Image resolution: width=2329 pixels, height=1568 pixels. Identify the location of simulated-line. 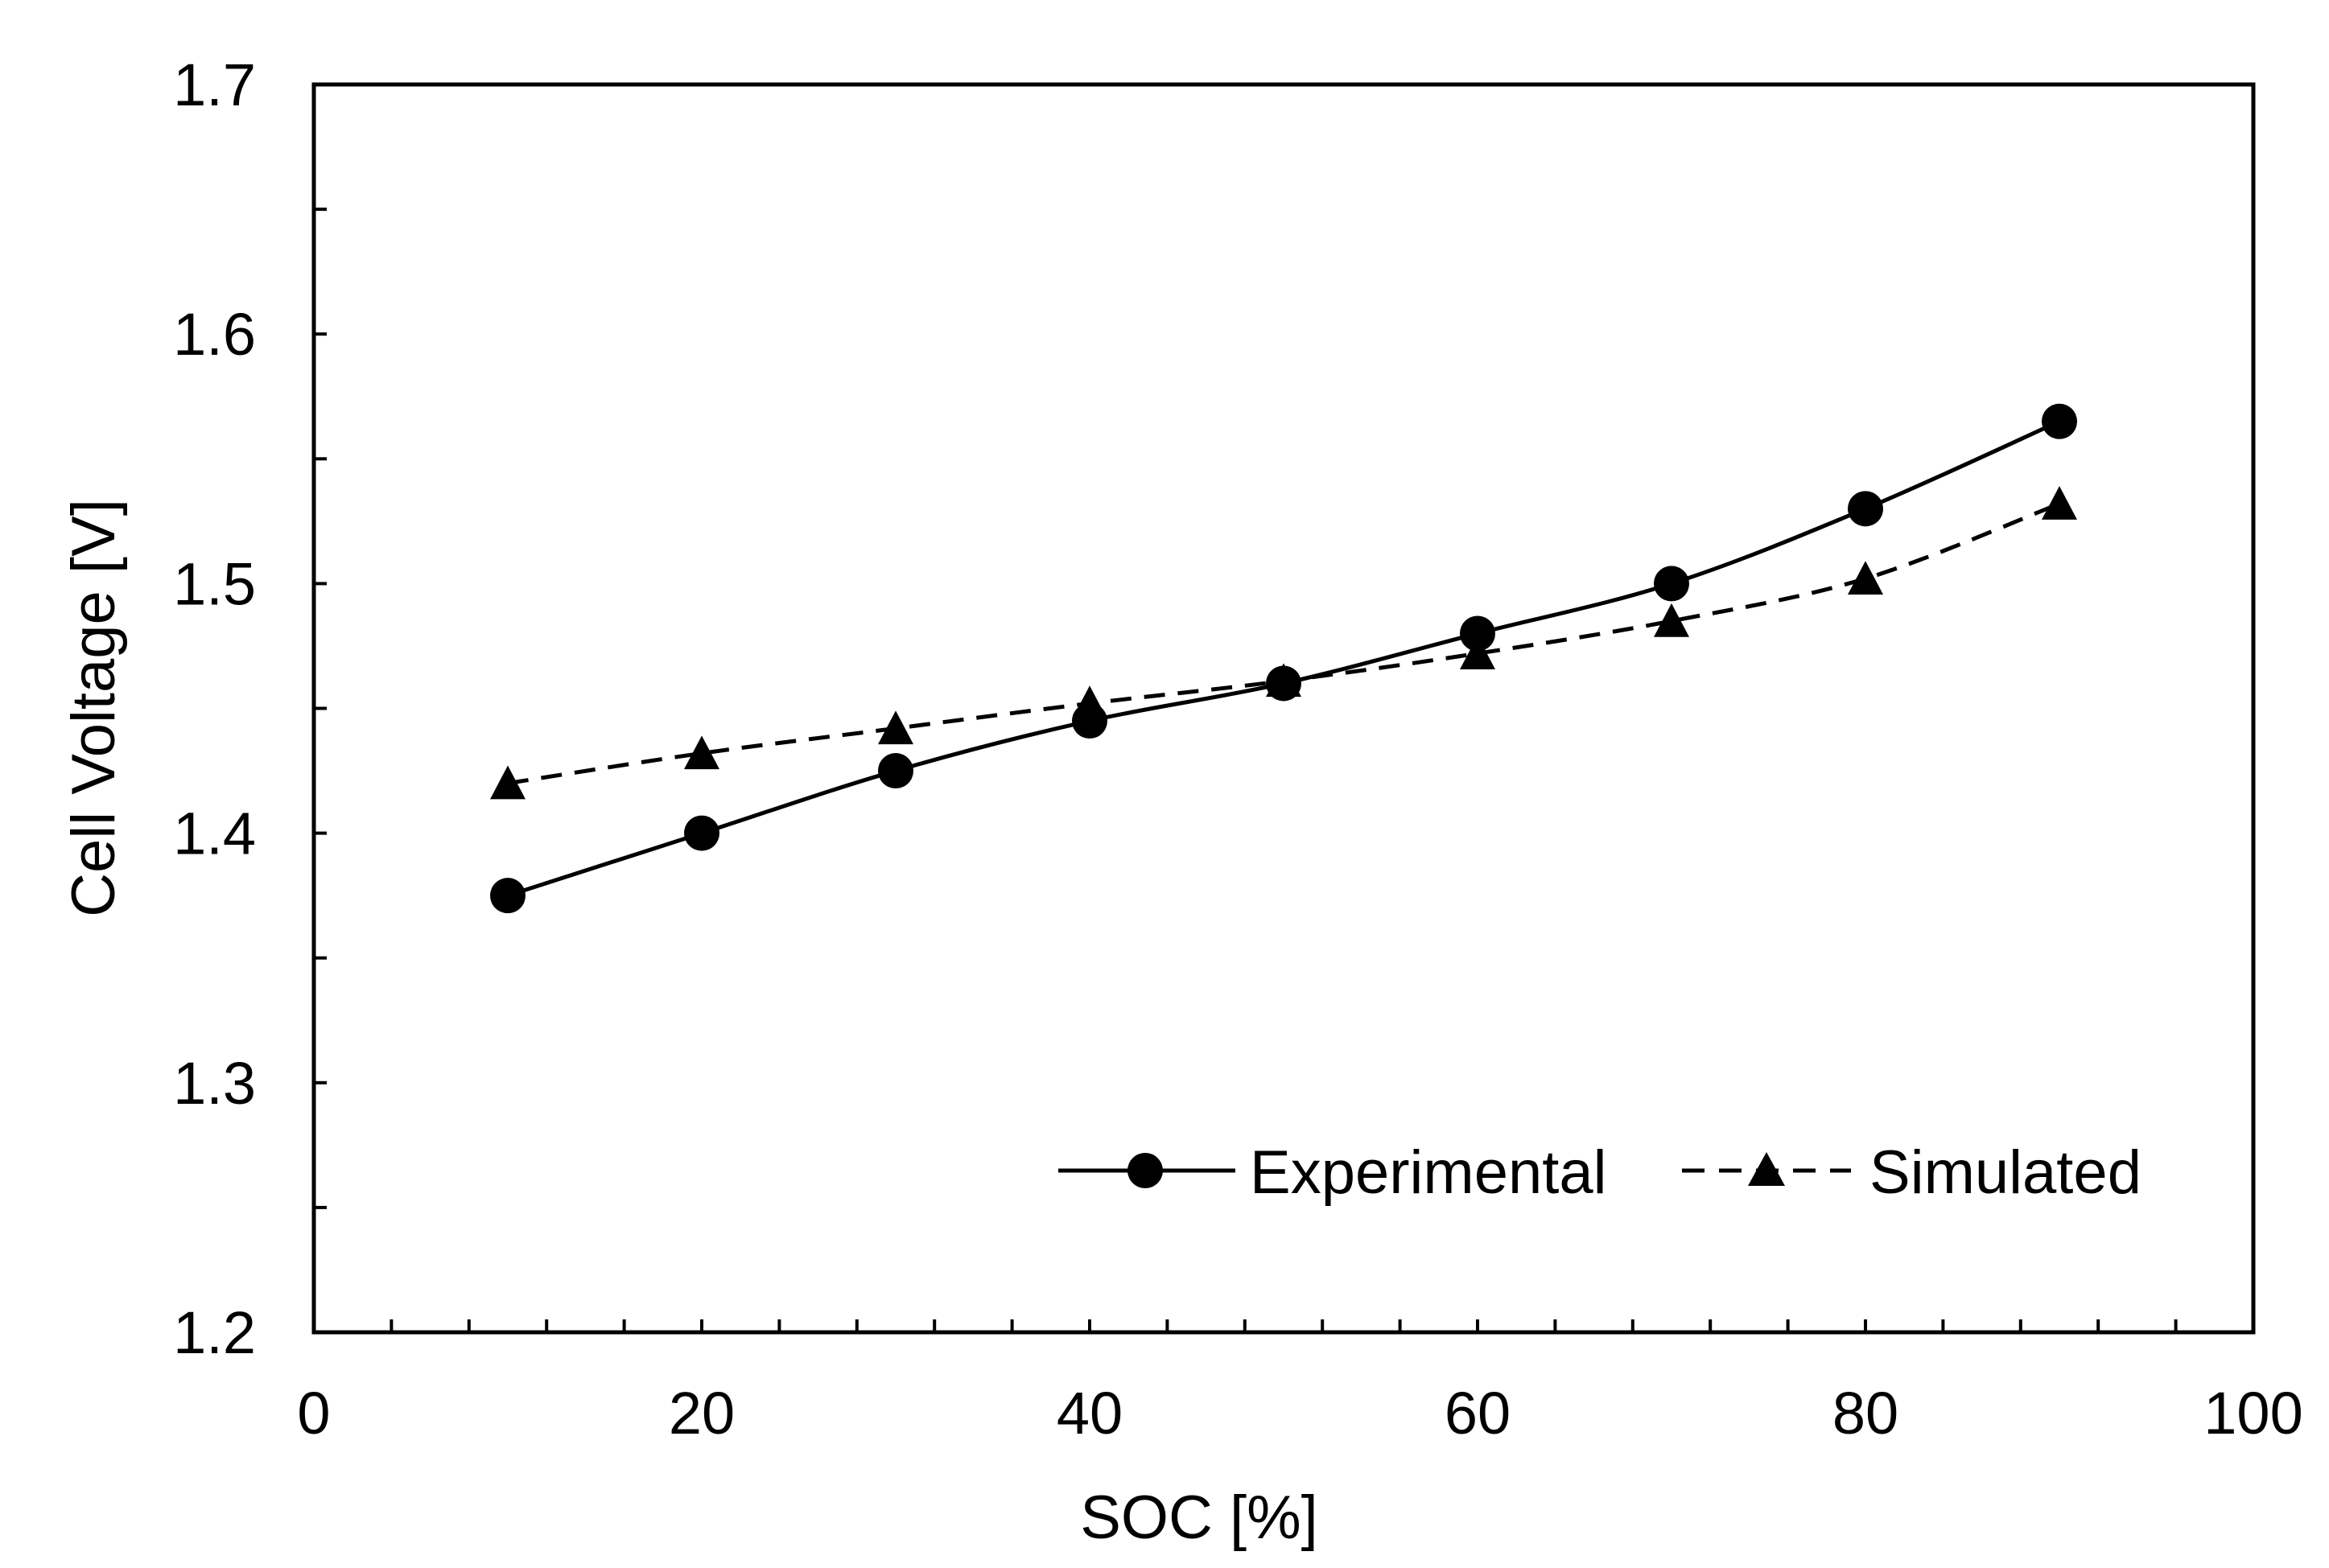
(1283, 643).